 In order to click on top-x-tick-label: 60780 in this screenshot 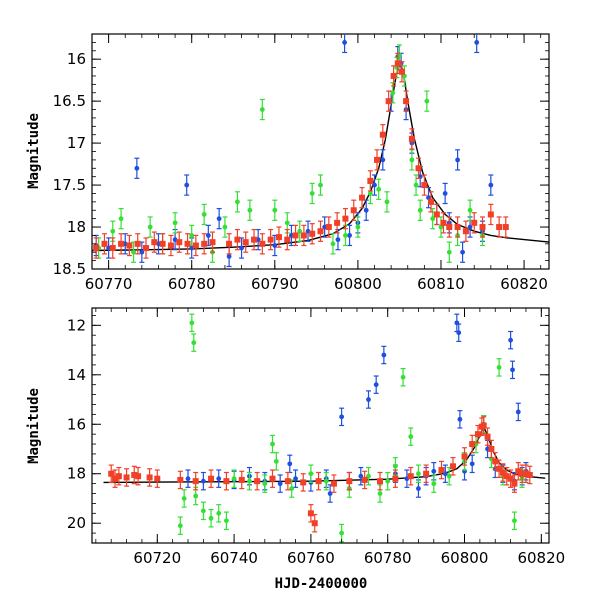, I will do `click(192, 284)`.